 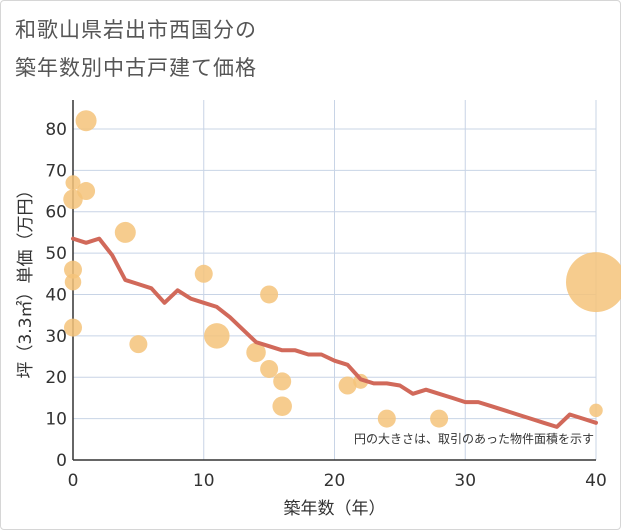 I want to click on x-tick-label: 30, so click(x=465, y=481).